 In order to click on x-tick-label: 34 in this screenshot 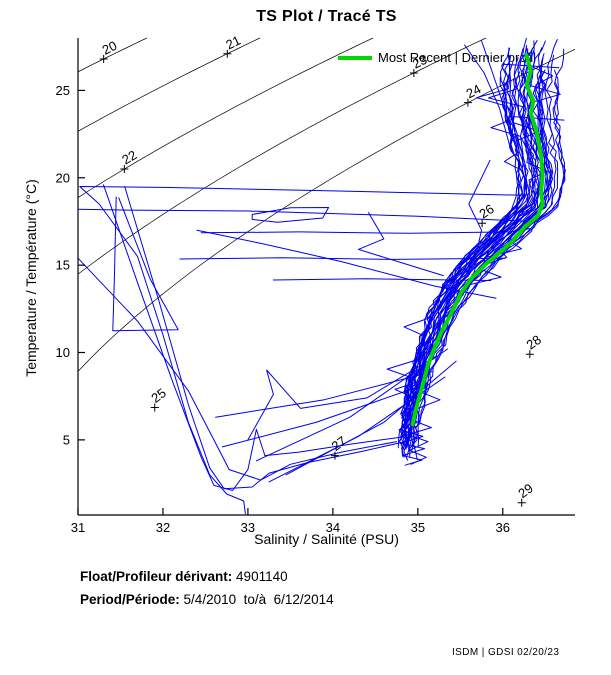, I will do `click(333, 527)`.